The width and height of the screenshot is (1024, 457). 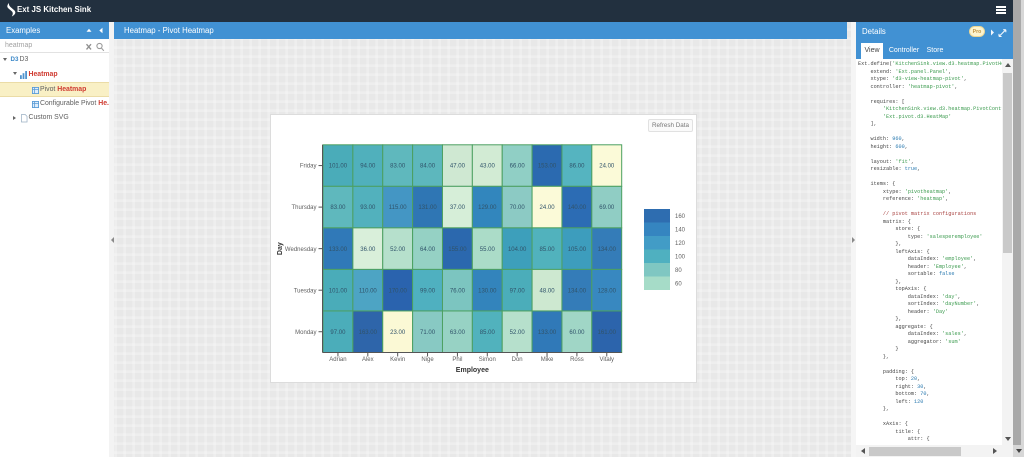 I want to click on svg-text: Wednesday, so click(x=301, y=250).